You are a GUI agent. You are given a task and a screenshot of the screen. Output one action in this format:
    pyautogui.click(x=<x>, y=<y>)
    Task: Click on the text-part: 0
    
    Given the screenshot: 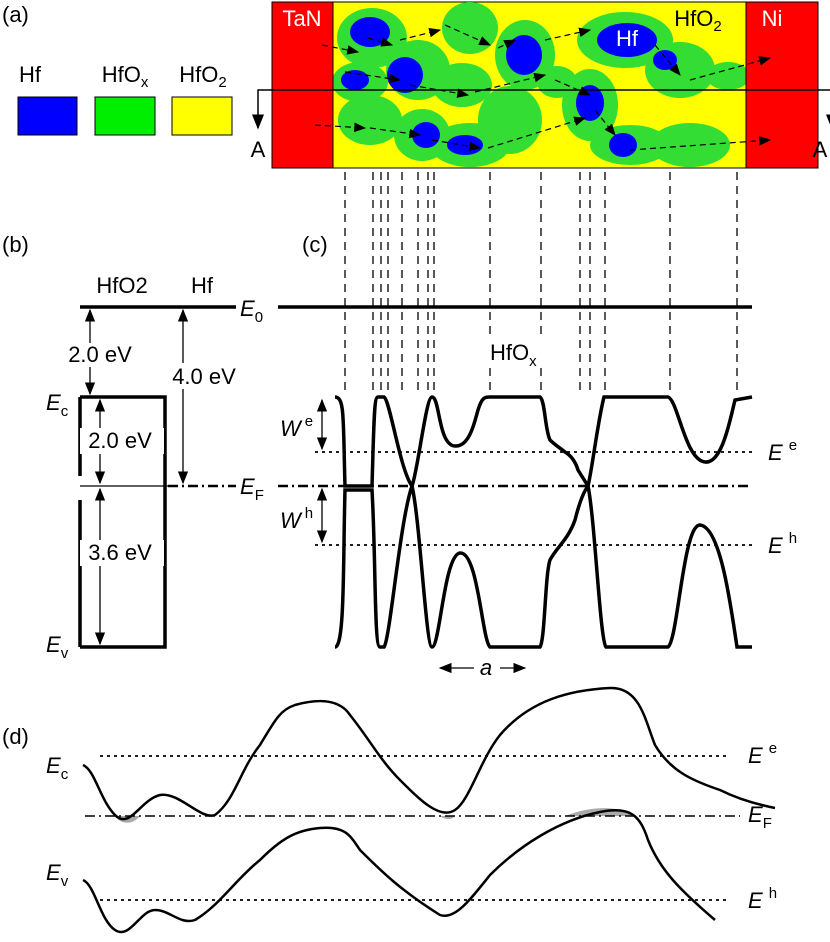 What is the action you would take?
    pyautogui.click(x=259, y=317)
    